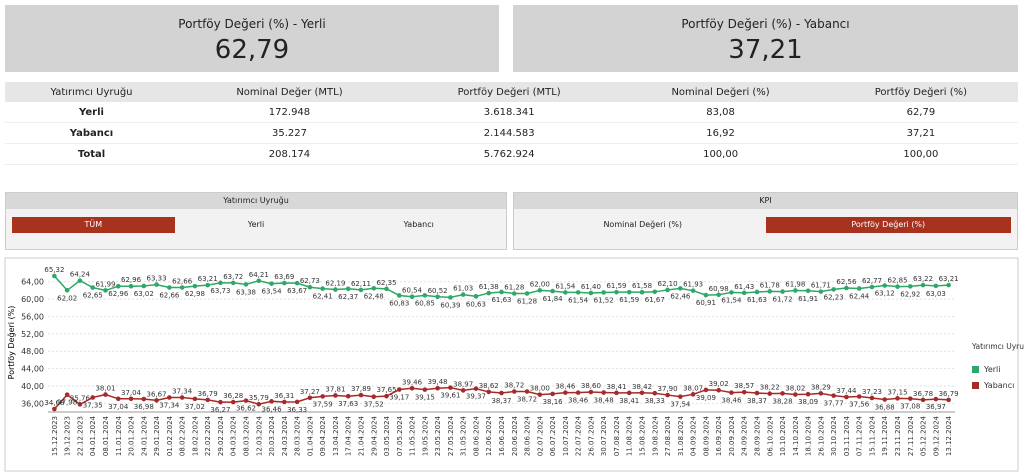 This screenshot has height=474, width=1024. I want to click on data-label: 37,04, so click(118, 407).